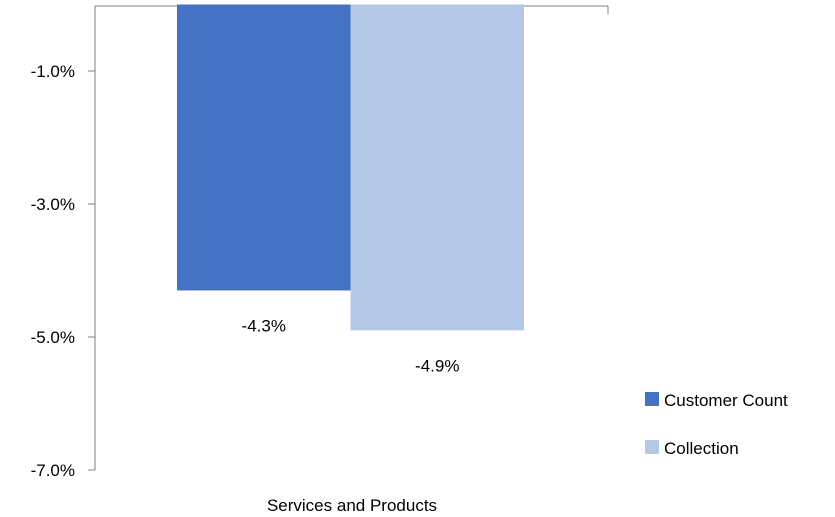 The height and width of the screenshot is (517, 835). Describe the element at coordinates (63, 271) in the screenshot. I see `y-axis-ticks: -1.0% -3.0% -5.0% -7.0%` at that location.